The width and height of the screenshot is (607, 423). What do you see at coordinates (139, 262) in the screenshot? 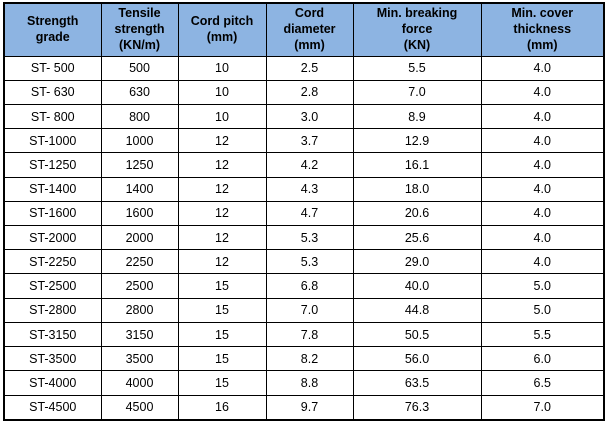
I see `table-cell: 2250` at bounding box center [139, 262].